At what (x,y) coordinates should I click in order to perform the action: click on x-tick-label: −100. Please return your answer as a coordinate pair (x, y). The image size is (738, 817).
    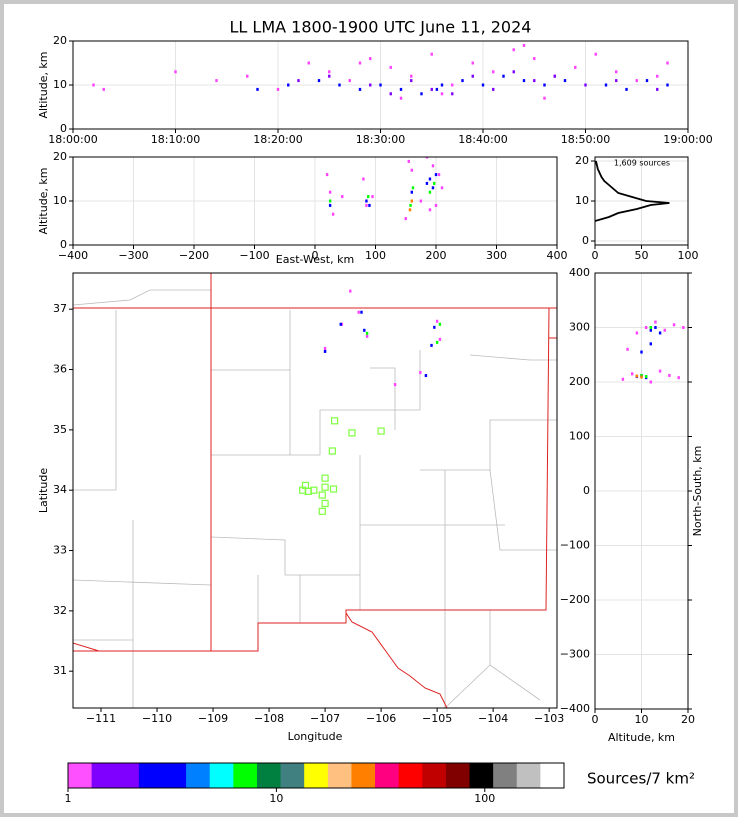
    Looking at the image, I should click on (254, 255).